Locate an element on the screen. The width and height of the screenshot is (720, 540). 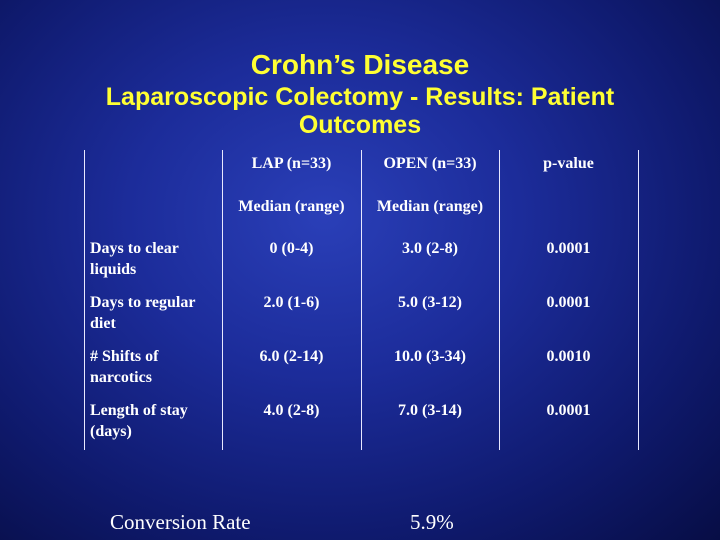
table-rule-lap is located at coordinates (222, 300).